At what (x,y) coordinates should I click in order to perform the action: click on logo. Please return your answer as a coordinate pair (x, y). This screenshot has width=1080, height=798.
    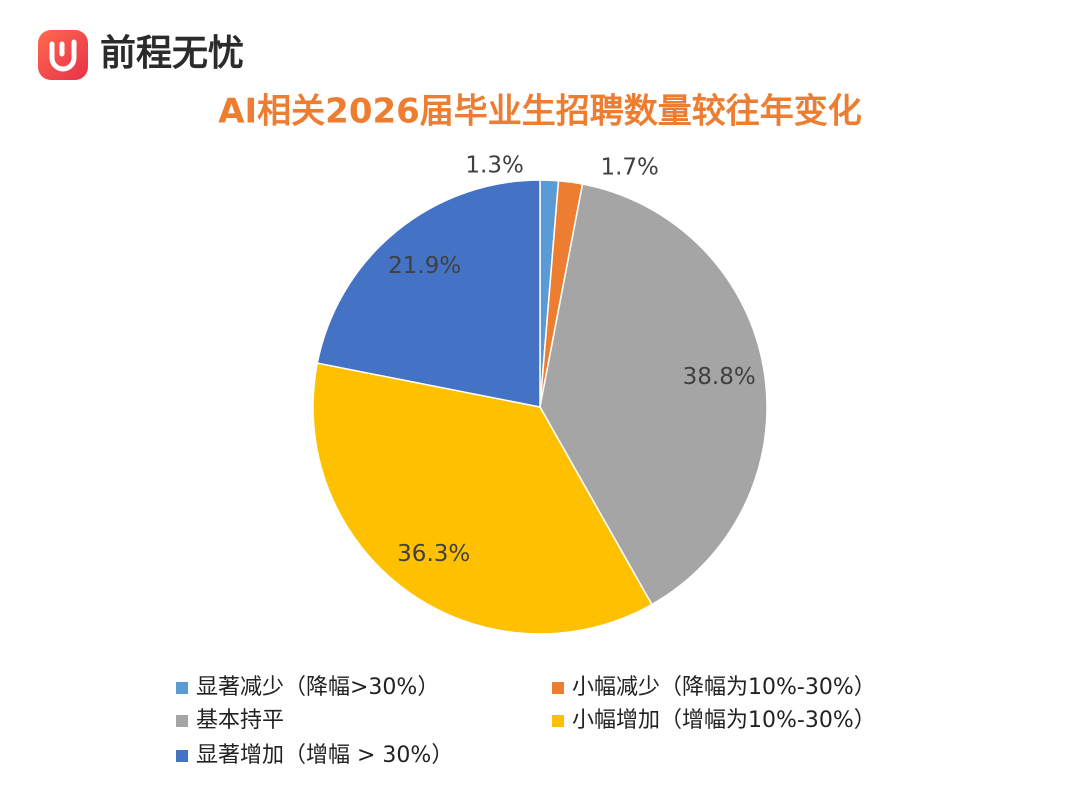
    Looking at the image, I should click on (63, 55).